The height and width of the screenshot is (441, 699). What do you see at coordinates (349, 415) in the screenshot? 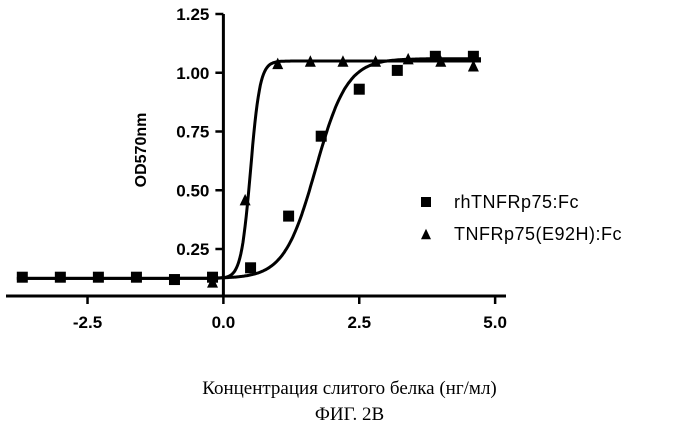
I see `figure-number: ФИГ. 2В` at bounding box center [349, 415].